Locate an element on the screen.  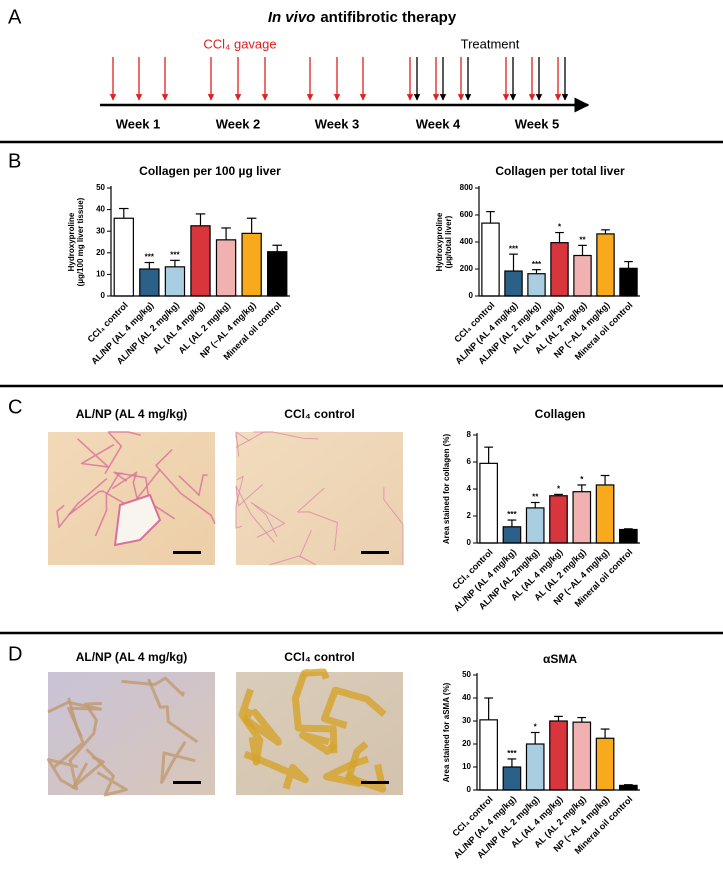
y-tick-label: 800 is located at coordinates (467, 187).